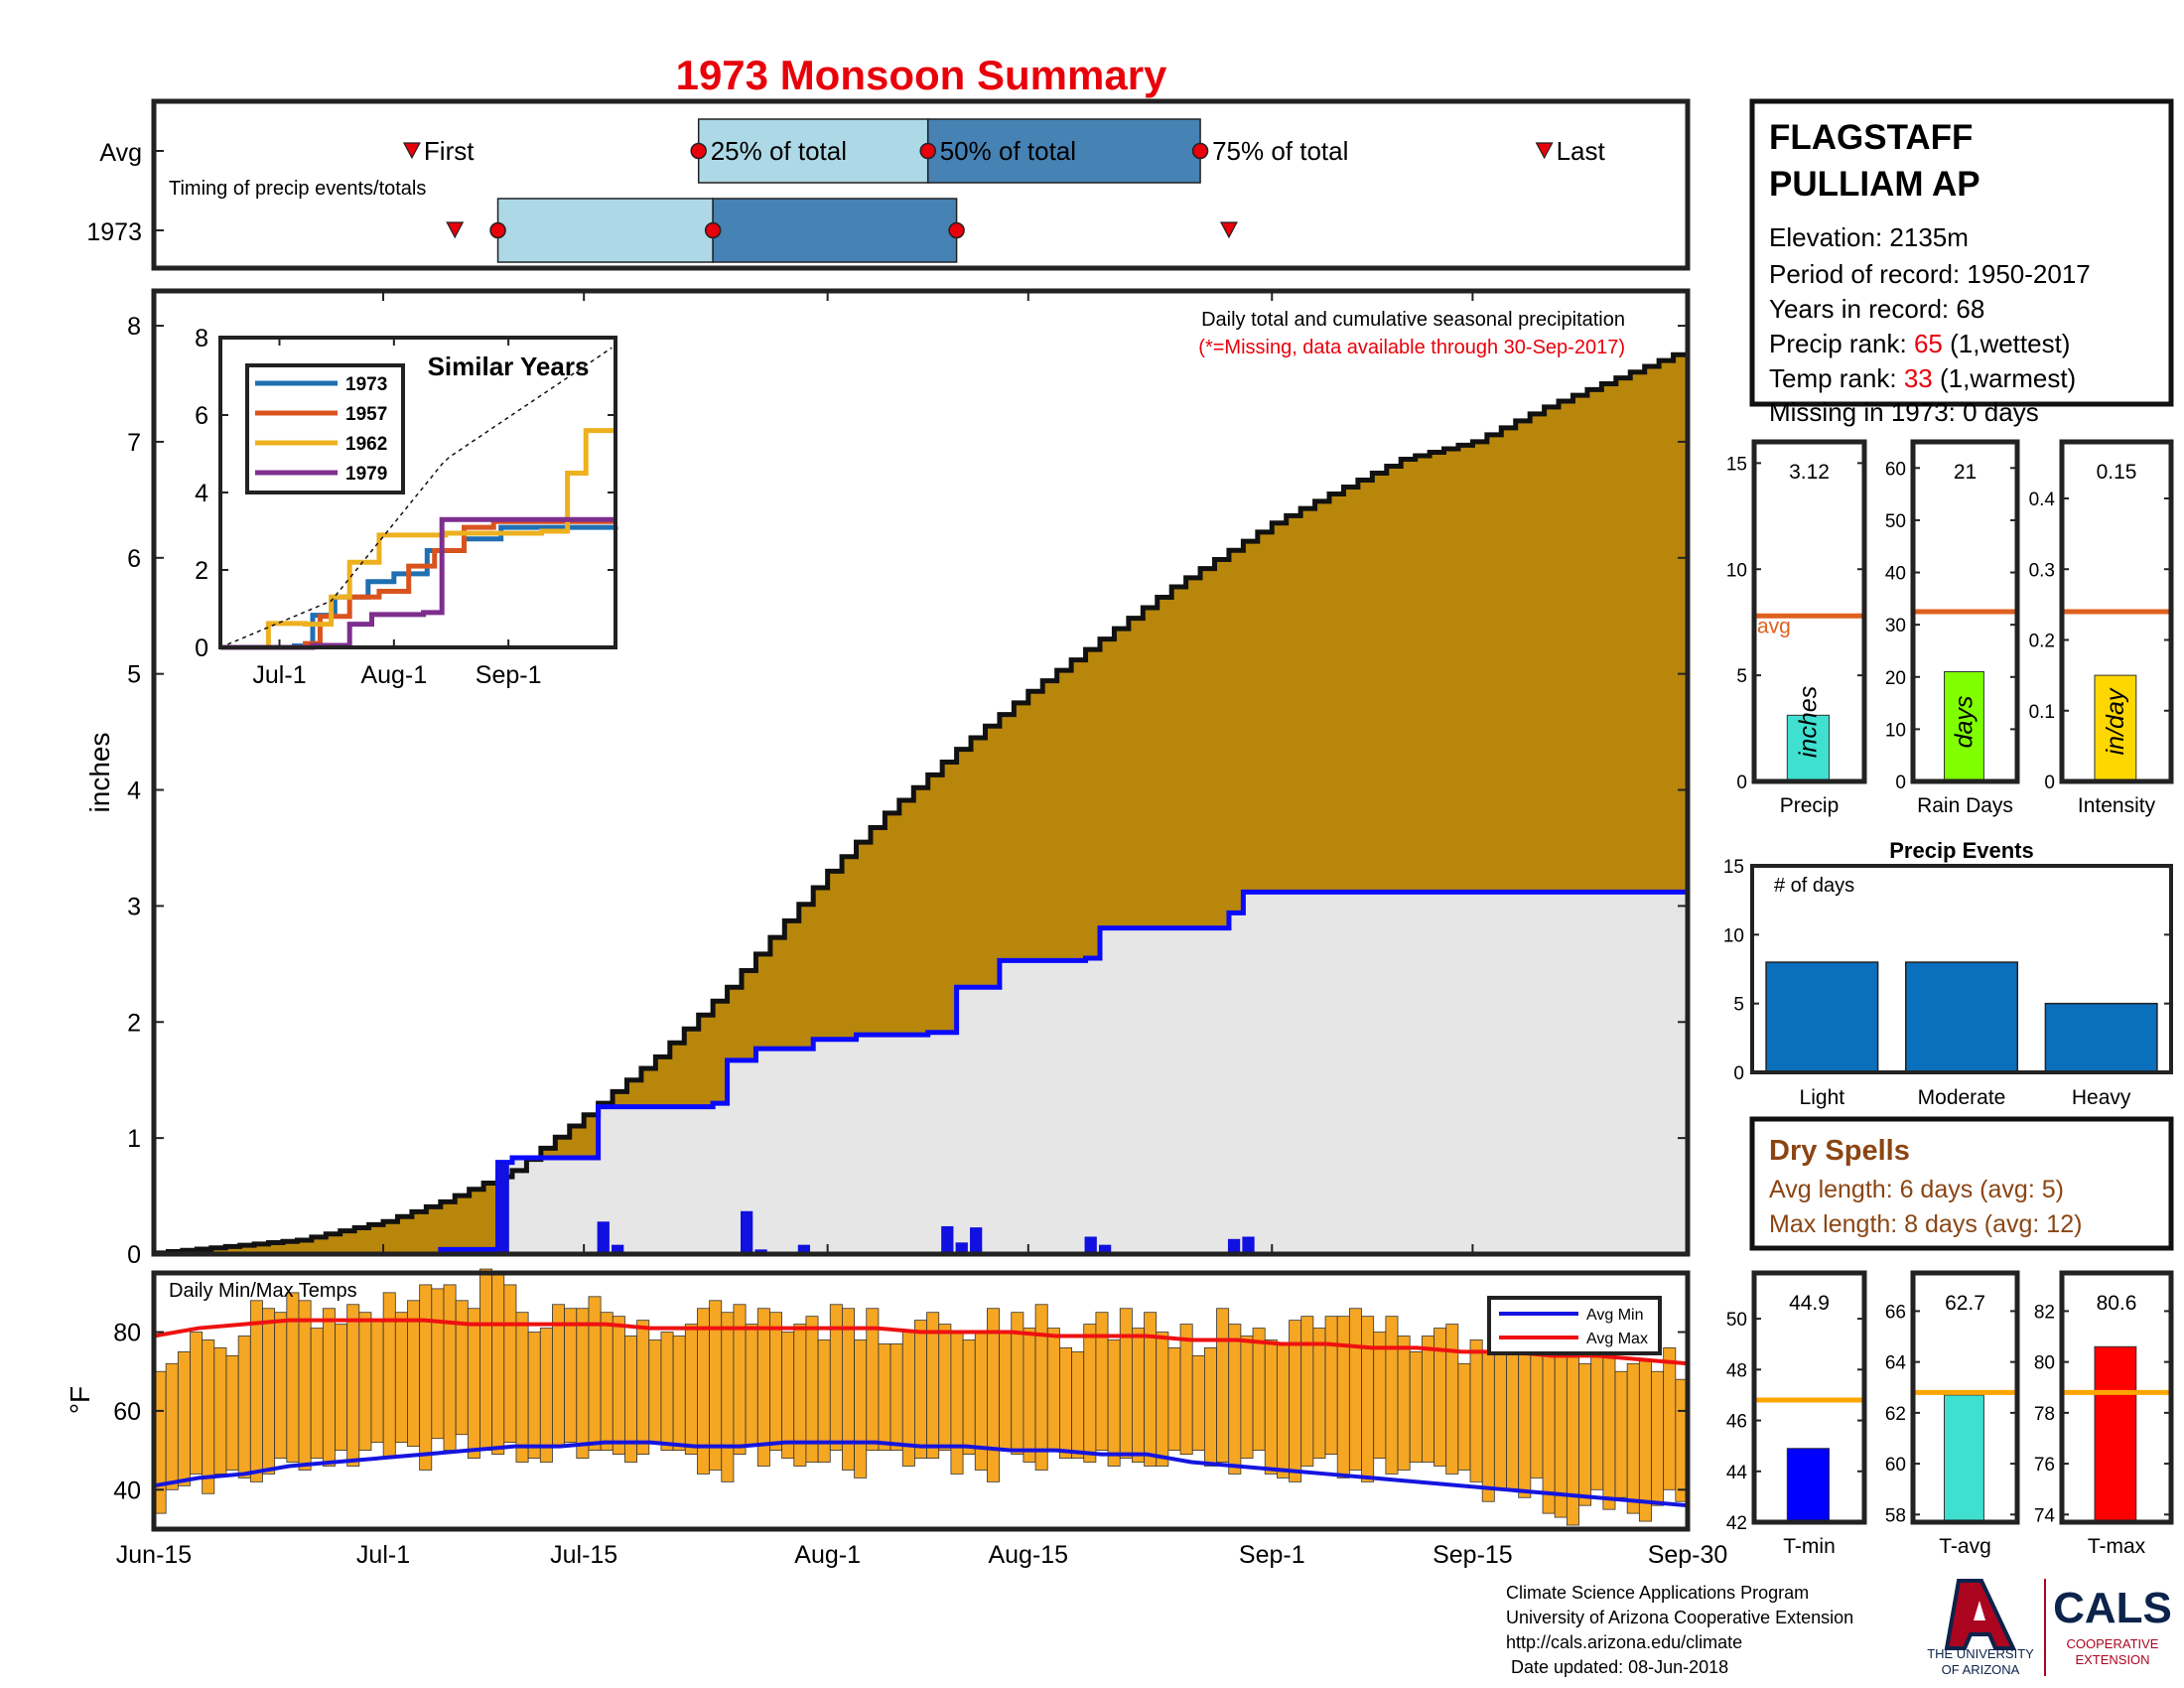  I want to click on inset-legend: 1973 1957 1962 1979, so click(325, 428).